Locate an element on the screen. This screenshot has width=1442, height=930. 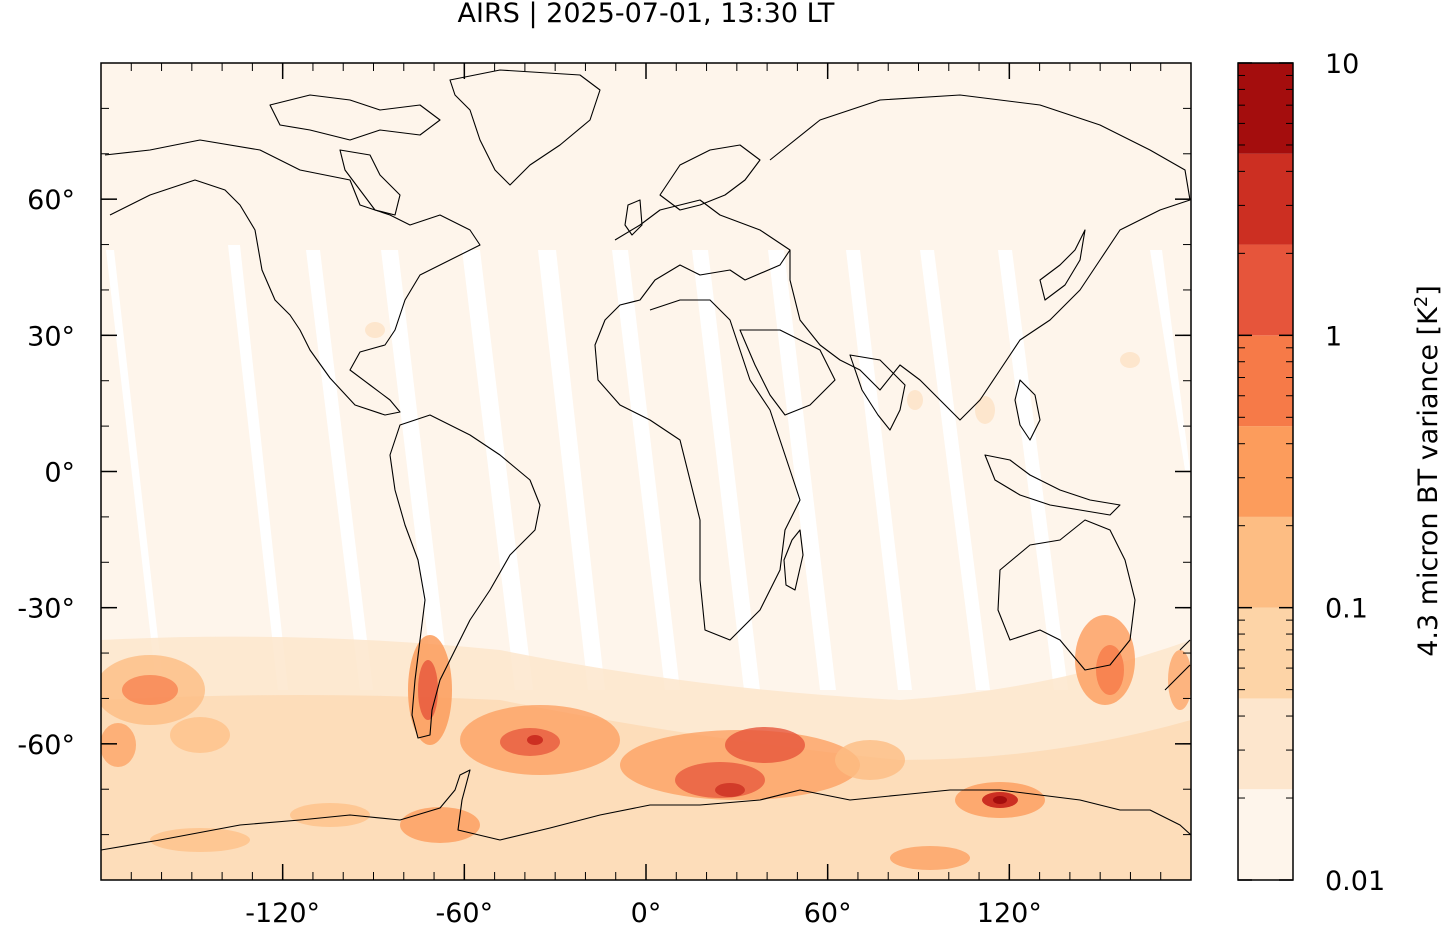
colorbar-frame is located at coordinates (1265, 471).